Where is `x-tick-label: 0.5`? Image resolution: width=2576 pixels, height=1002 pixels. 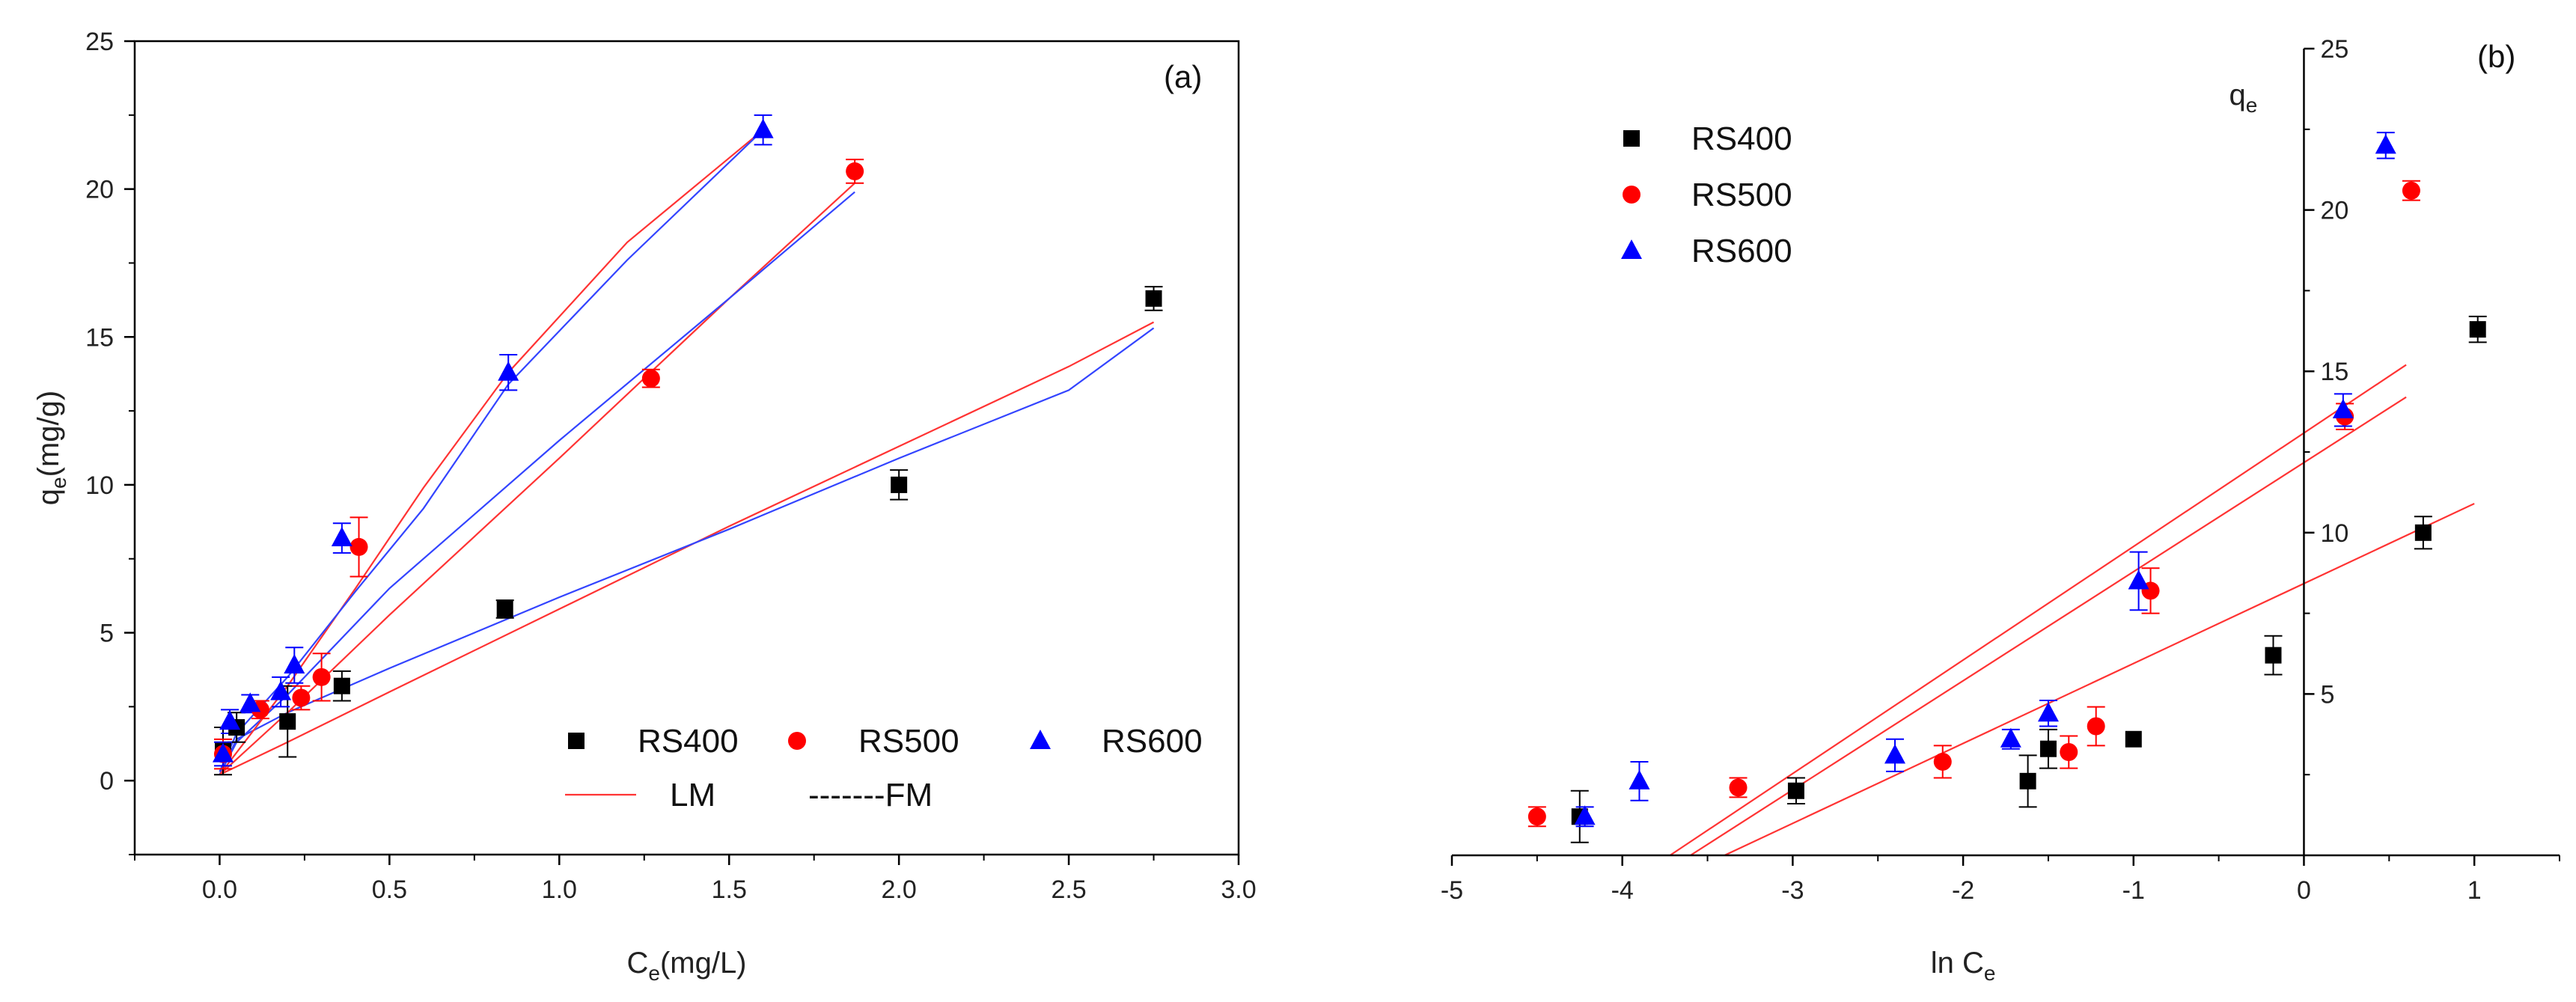
x-tick-label: 0.5 is located at coordinates (390, 890).